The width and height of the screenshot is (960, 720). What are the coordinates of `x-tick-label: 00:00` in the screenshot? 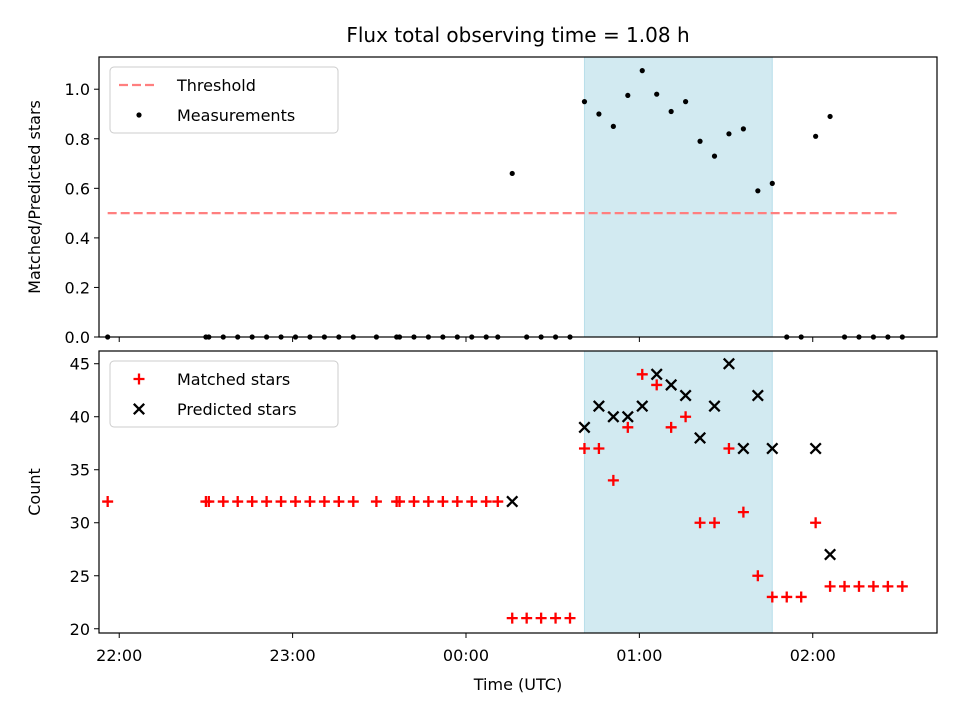 It's located at (466, 655).